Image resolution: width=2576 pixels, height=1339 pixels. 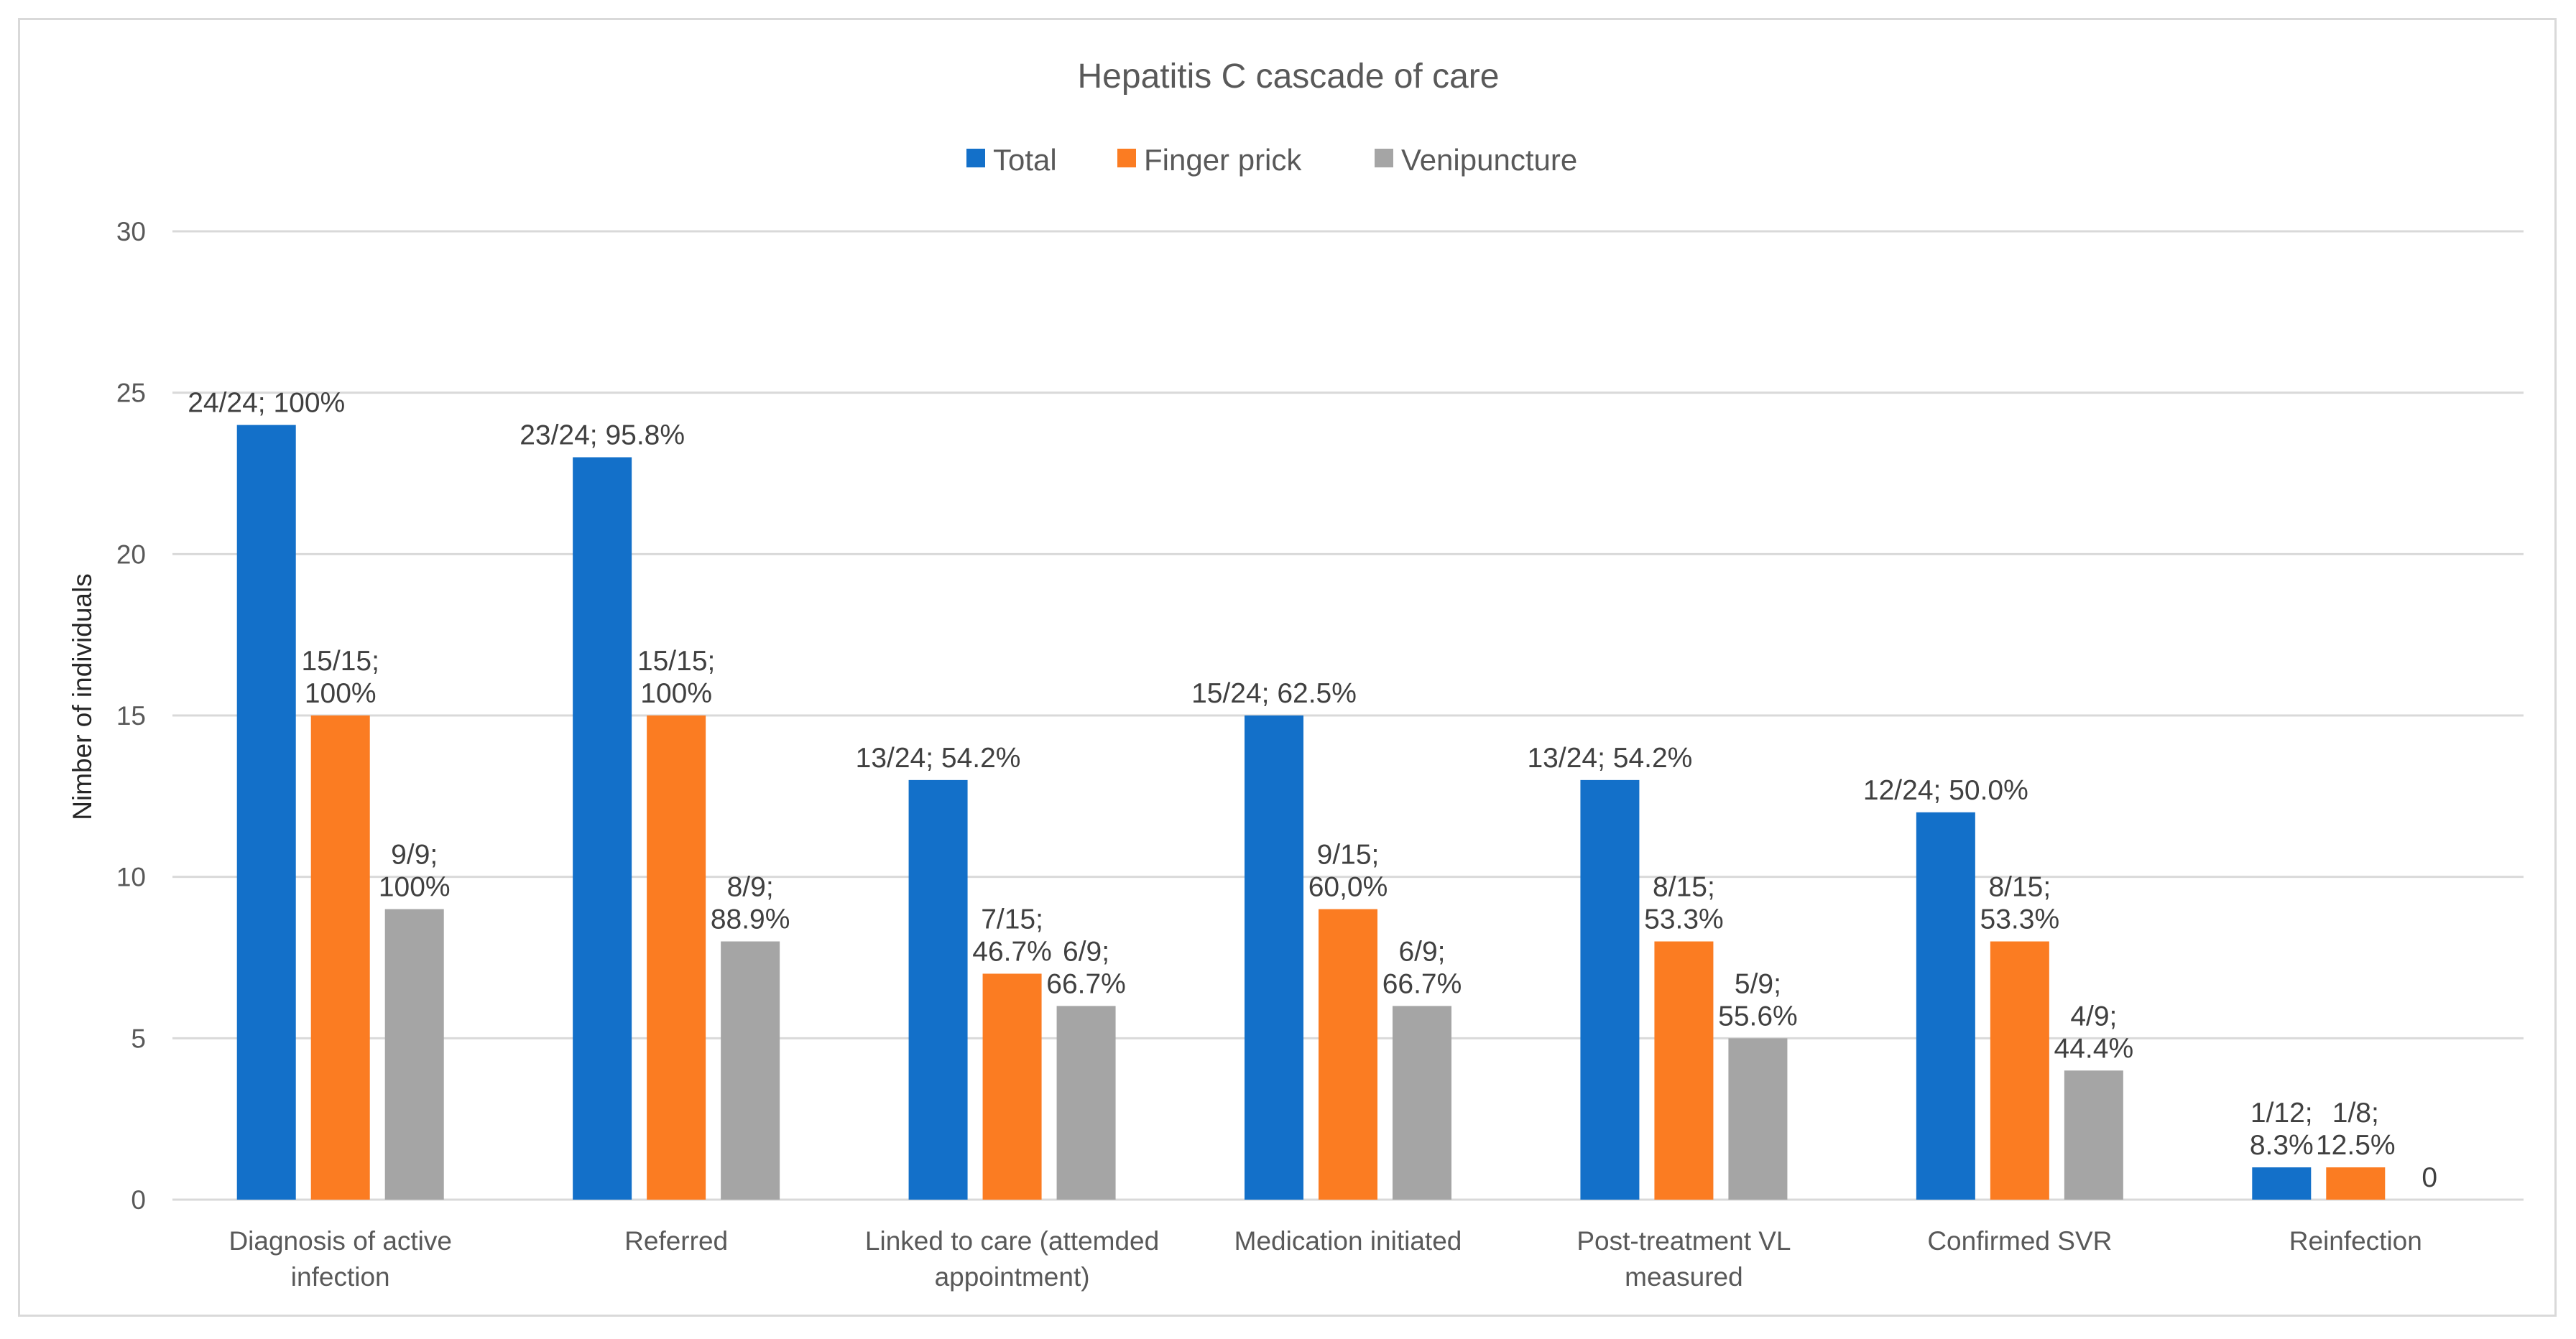 I want to click on data-label: 23/24; 95.8%, so click(x=602, y=435).